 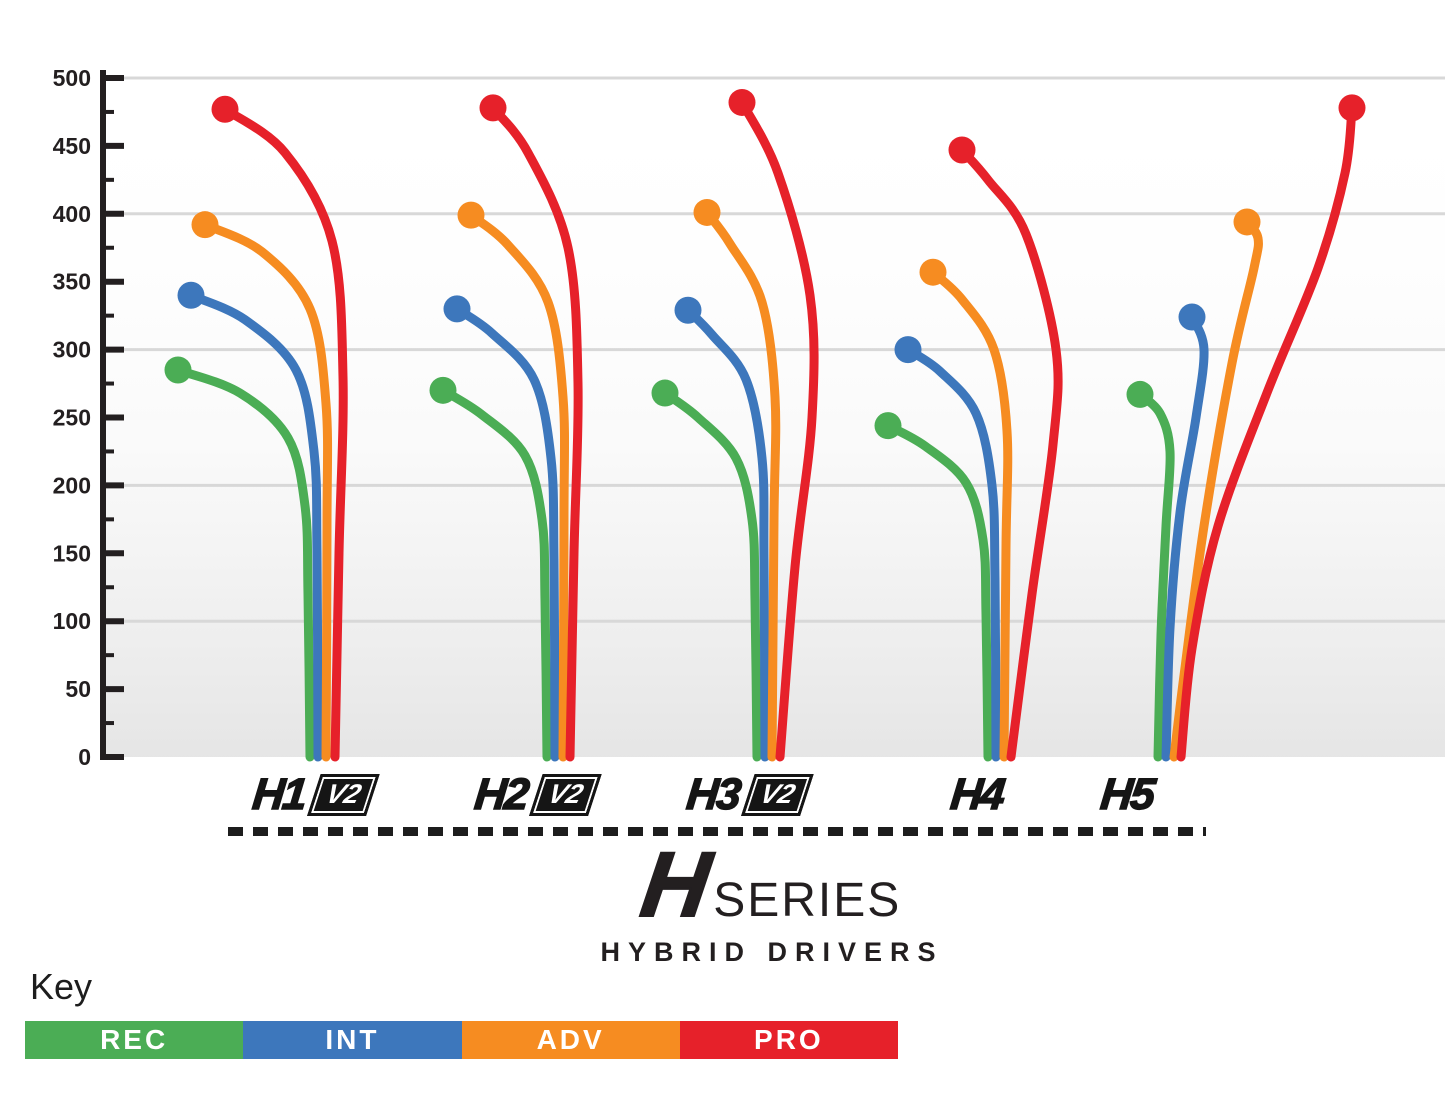 I want to click on flight-path-H4-INT, so click(x=952, y=553).